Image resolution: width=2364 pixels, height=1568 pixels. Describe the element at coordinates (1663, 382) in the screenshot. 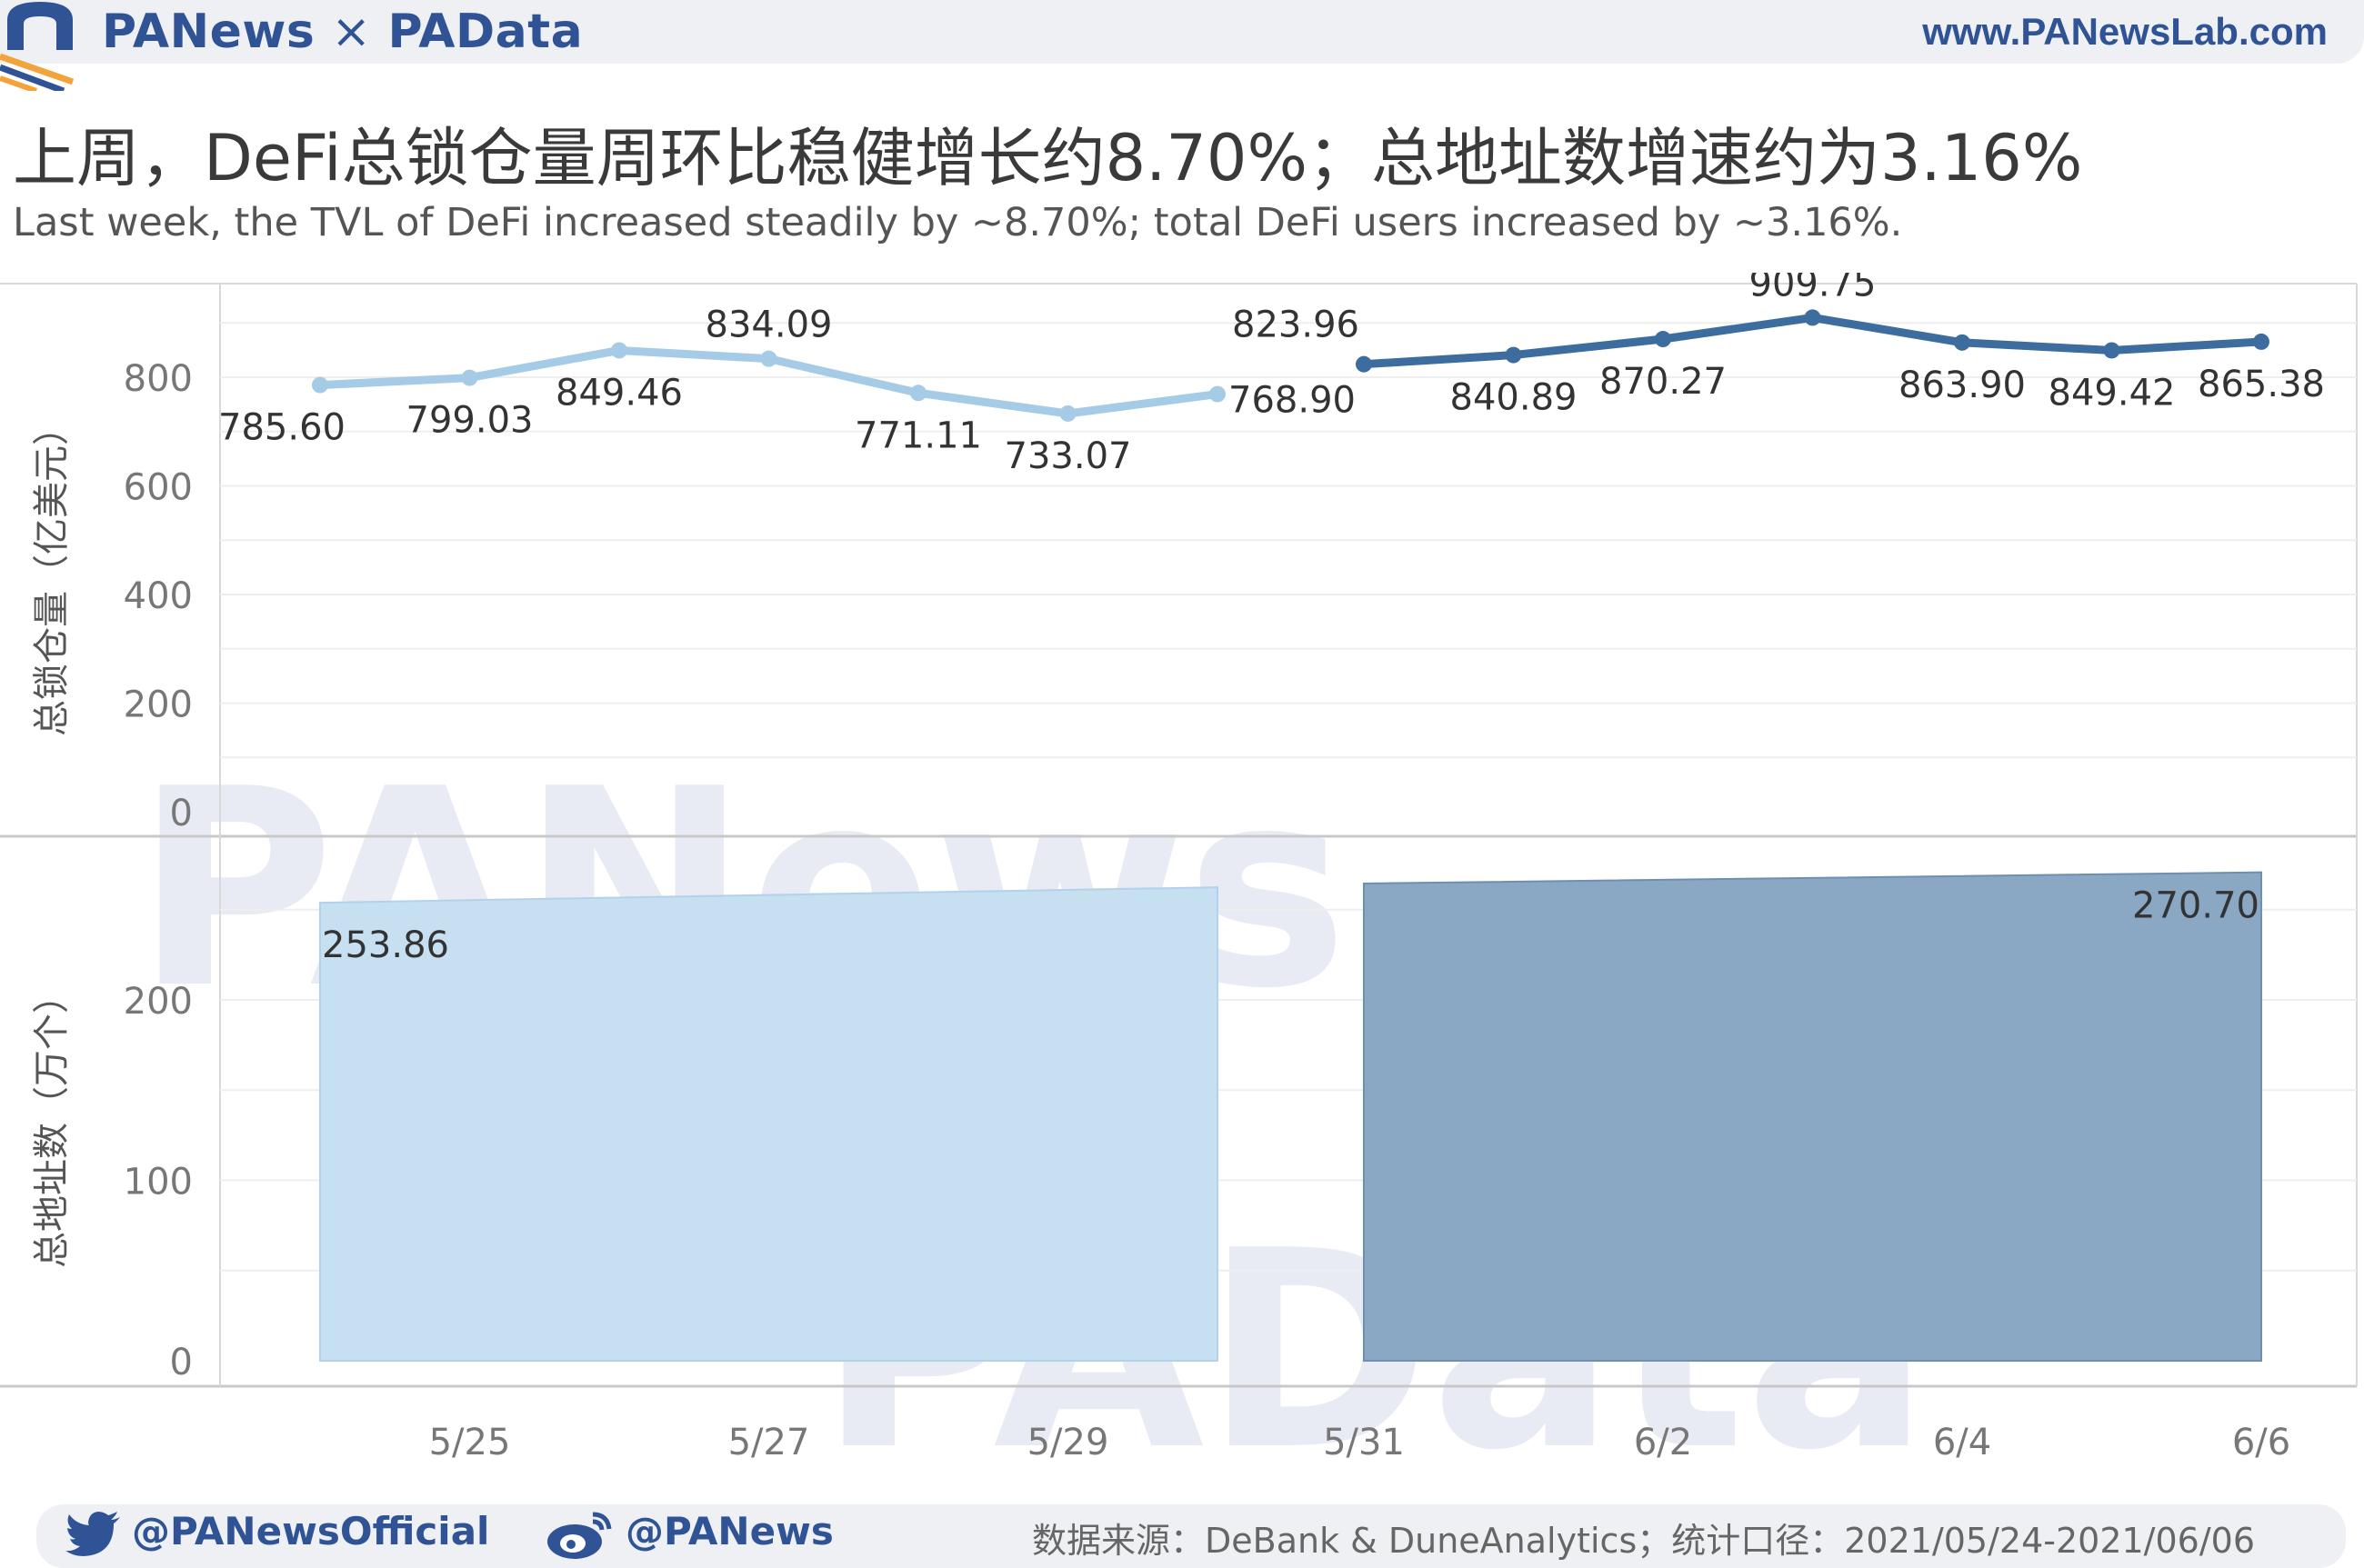

I see `tvl-data-label: 870.27` at that location.